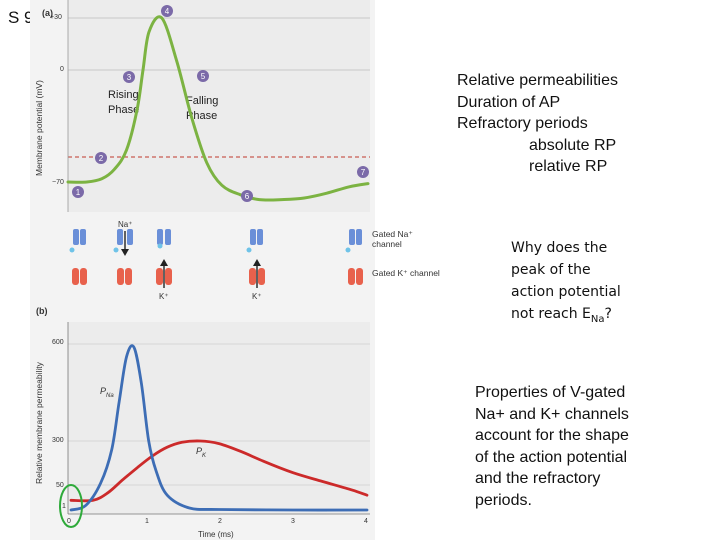 The width and height of the screenshot is (720, 540). I want to click on panel-b-xtick-0: 0, so click(69, 521).